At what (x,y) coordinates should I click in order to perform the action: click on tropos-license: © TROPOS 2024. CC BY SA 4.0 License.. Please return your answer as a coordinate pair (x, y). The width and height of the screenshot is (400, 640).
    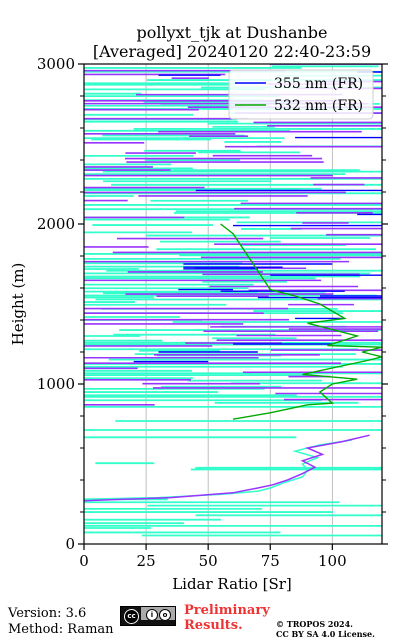
    Looking at the image, I should click on (325, 629).